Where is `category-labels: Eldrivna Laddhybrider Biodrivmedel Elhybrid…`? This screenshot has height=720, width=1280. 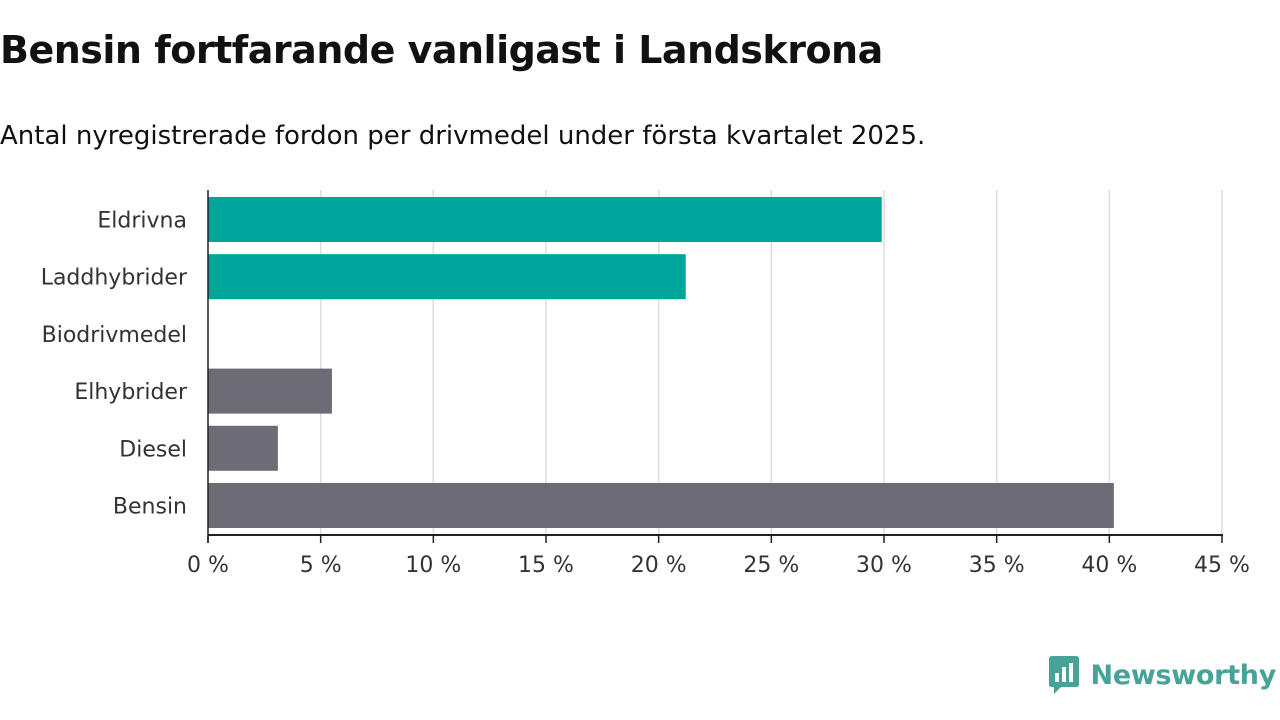
category-labels: Eldrivna Laddhybrider Biodrivmedel Elhybrid… is located at coordinates (114, 364).